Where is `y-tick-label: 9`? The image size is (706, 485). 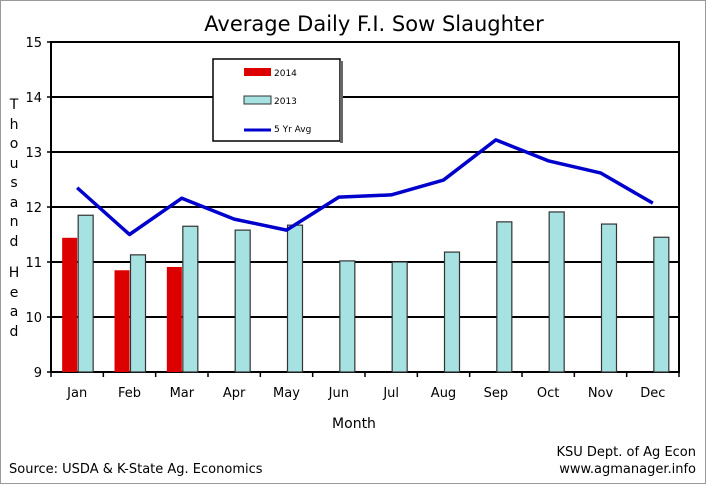
y-tick-label: 9 is located at coordinates (38, 373).